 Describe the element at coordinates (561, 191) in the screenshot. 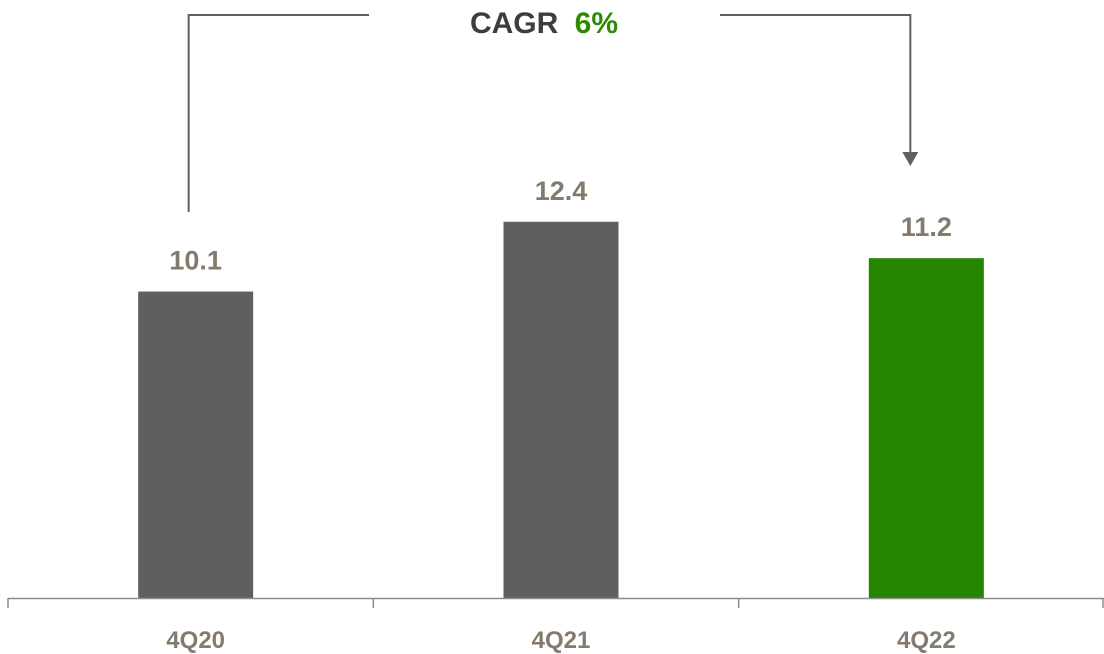

I see `value-label-4q21: 12.4` at that location.